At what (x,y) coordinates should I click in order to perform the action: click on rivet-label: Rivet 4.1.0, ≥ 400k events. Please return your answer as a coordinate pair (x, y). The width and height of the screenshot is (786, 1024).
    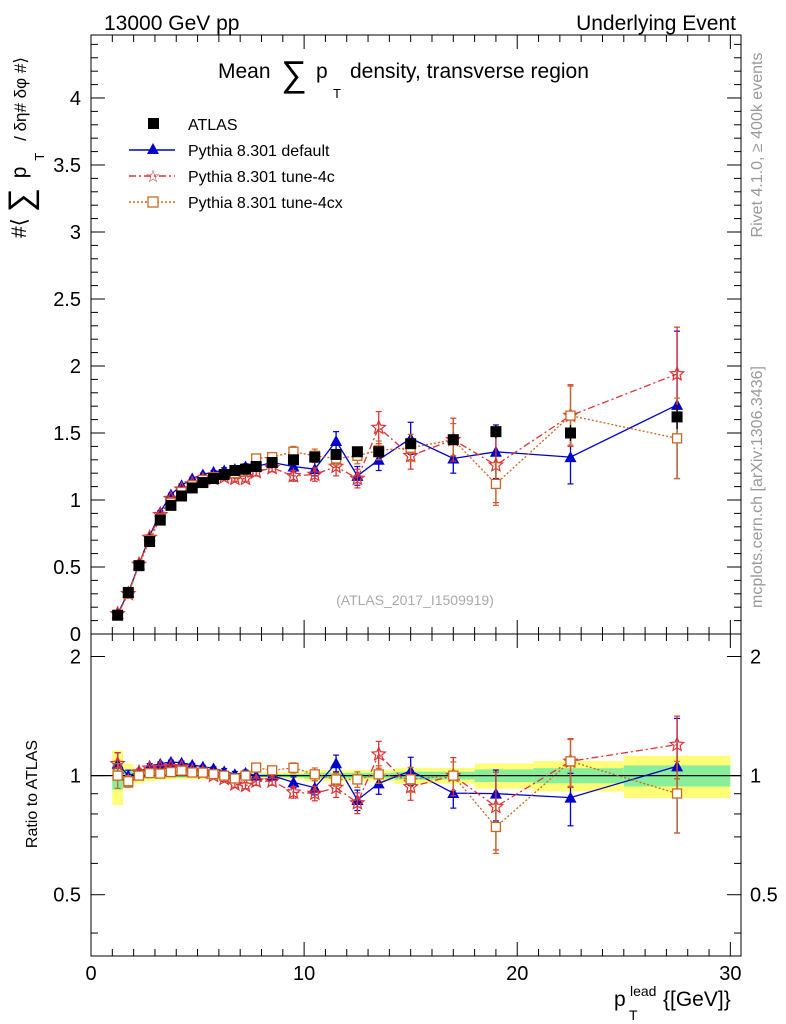
    Looking at the image, I should click on (757, 145).